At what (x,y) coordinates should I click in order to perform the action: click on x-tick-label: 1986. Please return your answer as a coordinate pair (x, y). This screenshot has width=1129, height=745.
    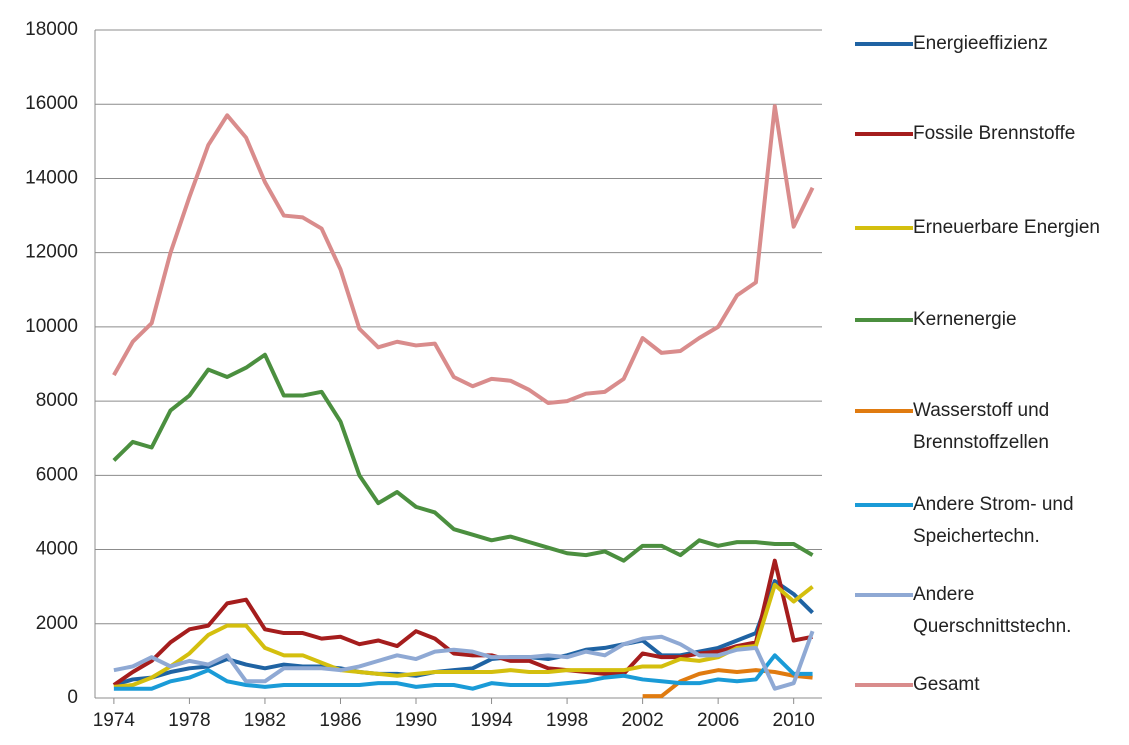
    Looking at the image, I should click on (340, 720).